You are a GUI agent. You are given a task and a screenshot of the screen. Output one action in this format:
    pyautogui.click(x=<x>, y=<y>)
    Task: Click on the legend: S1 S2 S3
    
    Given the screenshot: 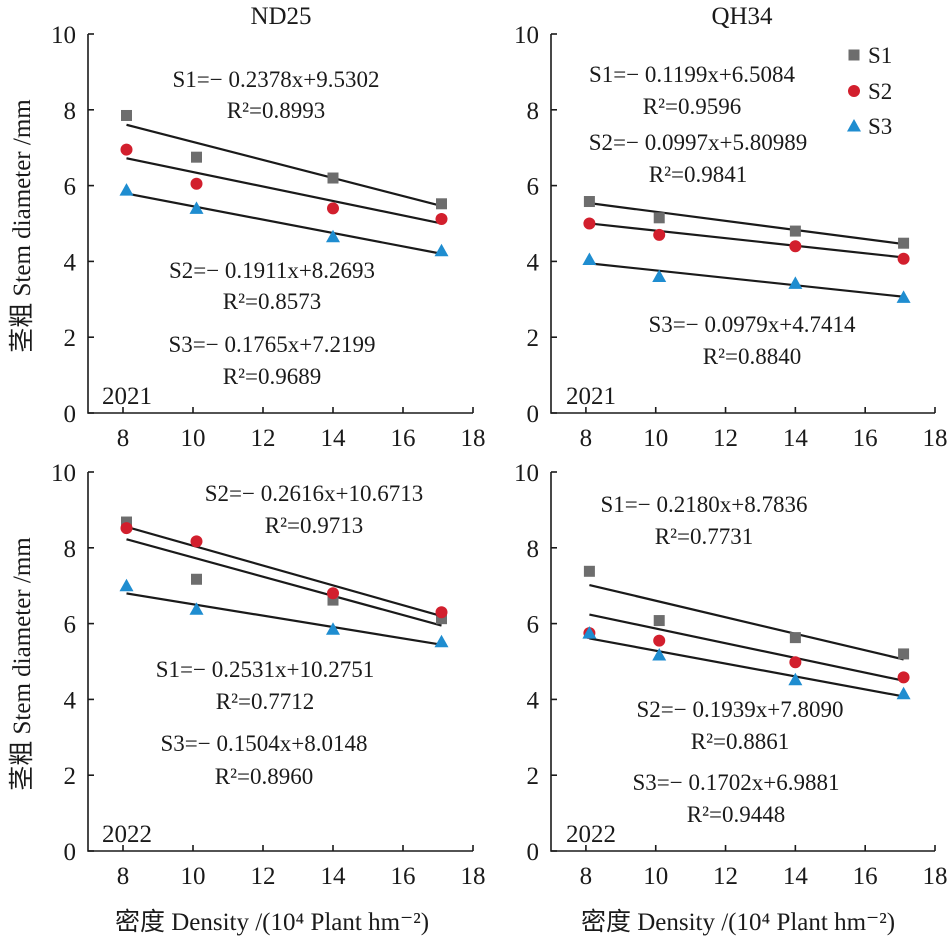 What is the action you would take?
    pyautogui.click(x=869, y=91)
    